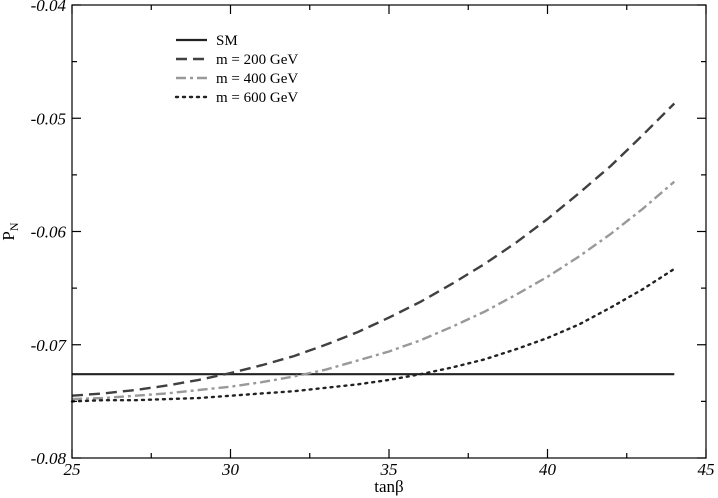 This screenshot has width=718, height=498. I want to click on x-axis-label: tanβ, so click(388, 486).